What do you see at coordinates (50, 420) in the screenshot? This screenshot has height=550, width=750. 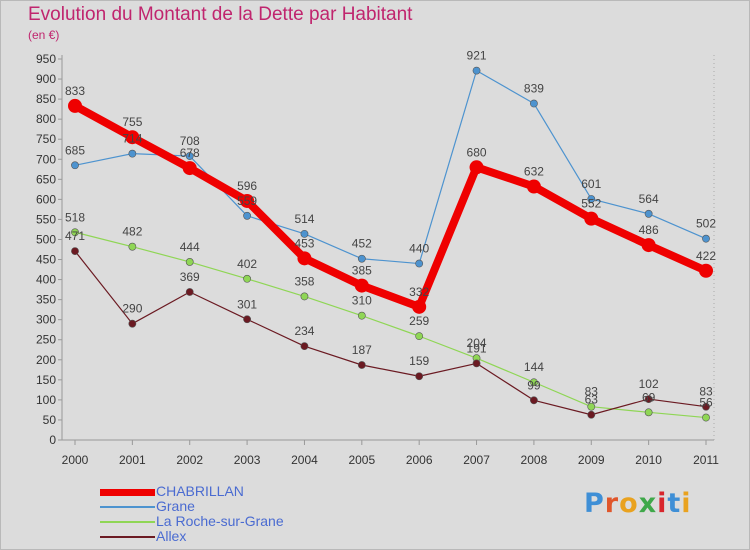 I see `y-tick-label: 50` at bounding box center [50, 420].